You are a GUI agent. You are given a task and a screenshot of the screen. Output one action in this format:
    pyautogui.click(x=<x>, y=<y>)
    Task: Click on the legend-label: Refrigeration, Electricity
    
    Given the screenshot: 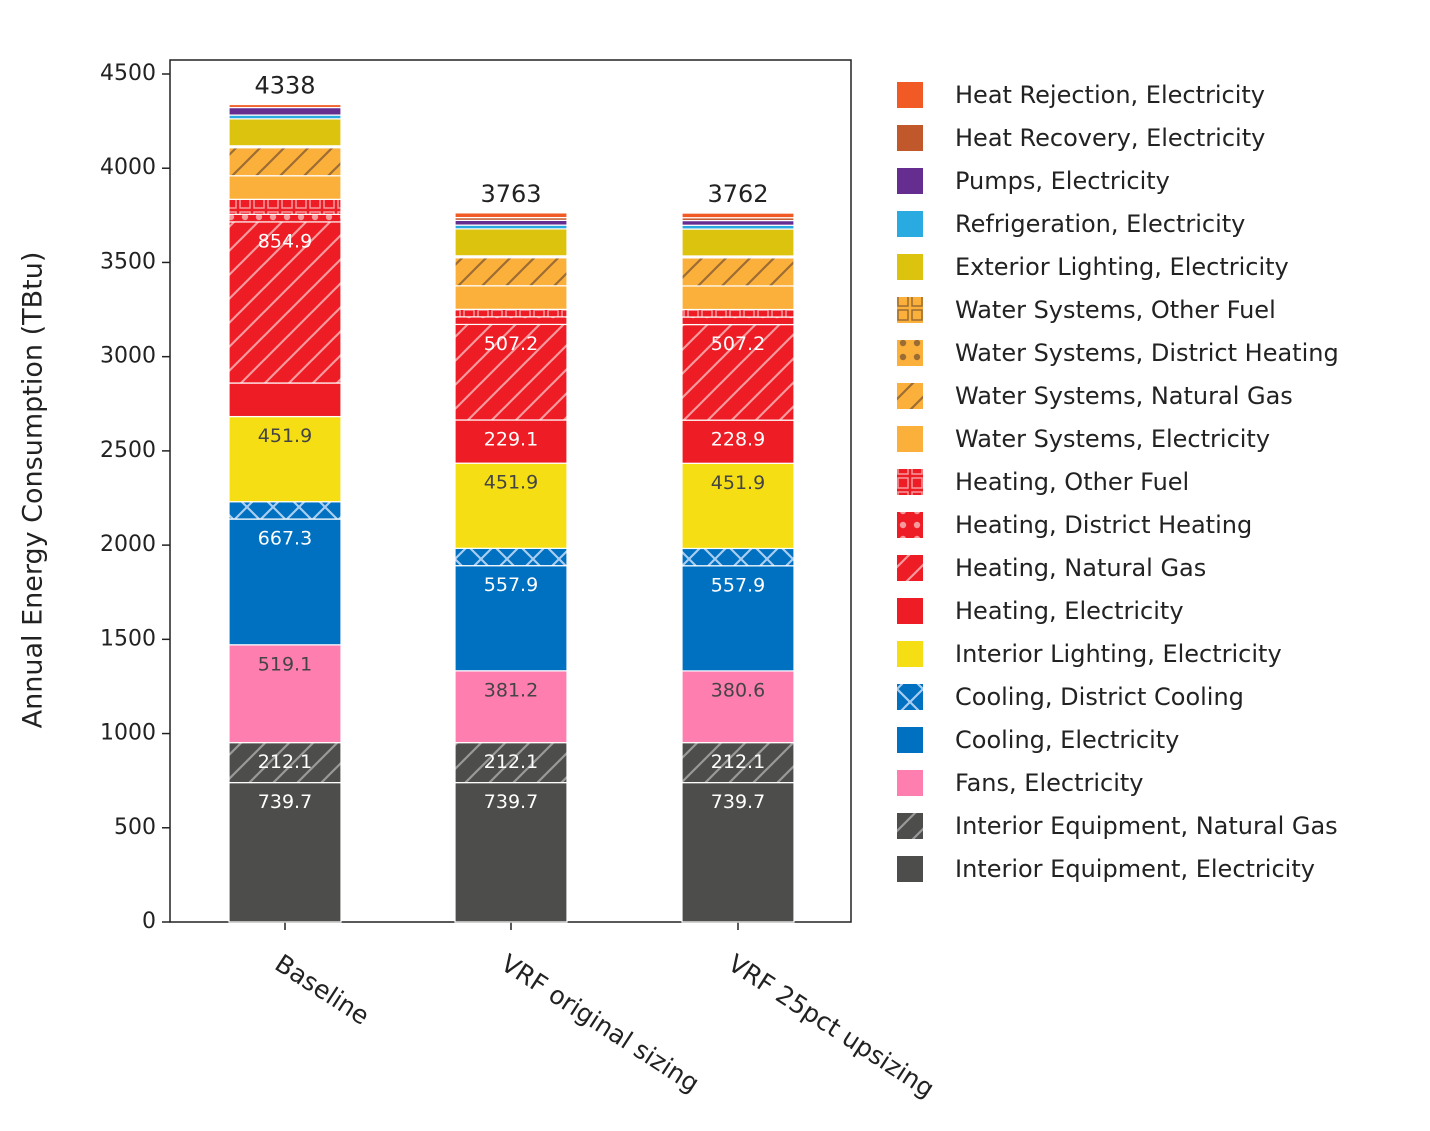 What is the action you would take?
    pyautogui.click(x=1100, y=224)
    